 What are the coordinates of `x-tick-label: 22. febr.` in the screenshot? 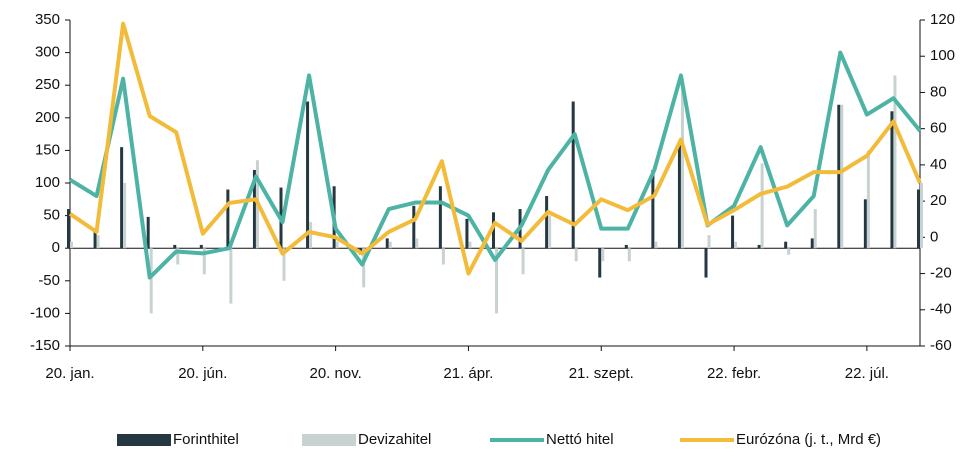 It's located at (734, 373).